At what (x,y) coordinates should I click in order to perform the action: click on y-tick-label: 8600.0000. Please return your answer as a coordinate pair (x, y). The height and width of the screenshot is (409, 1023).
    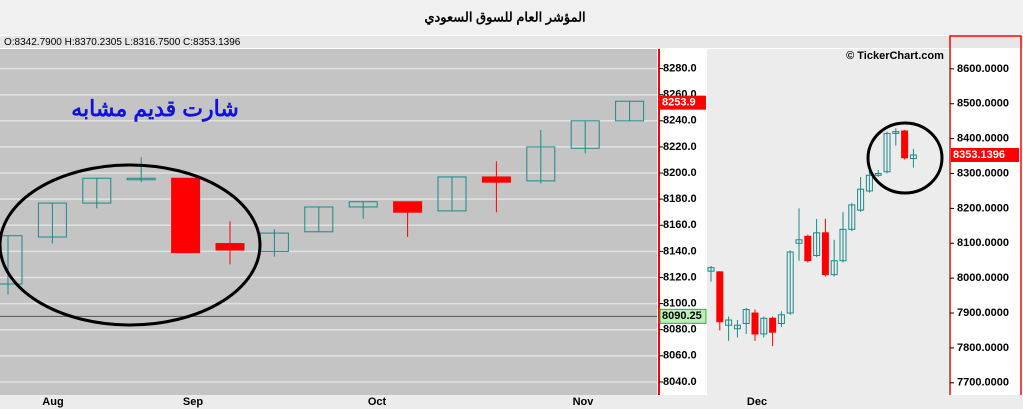
    Looking at the image, I should click on (983, 69).